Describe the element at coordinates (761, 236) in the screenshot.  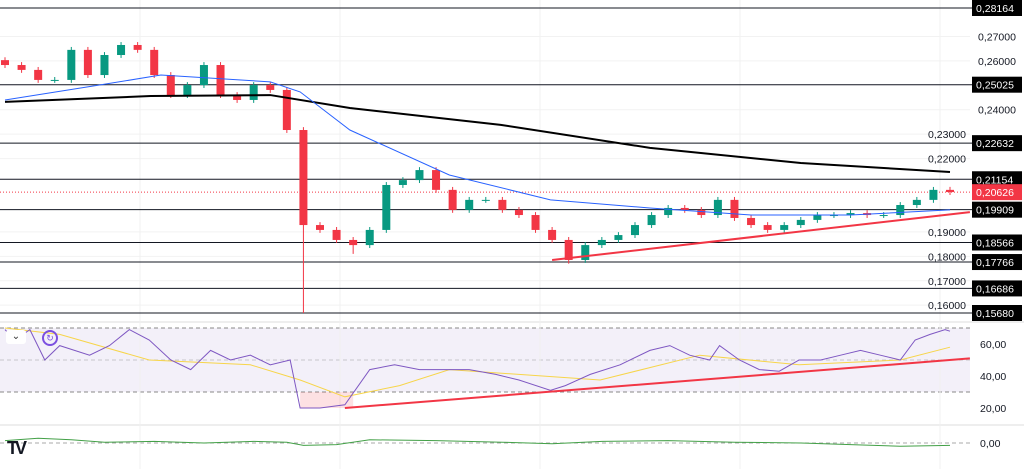
I see `price-trendline` at that location.